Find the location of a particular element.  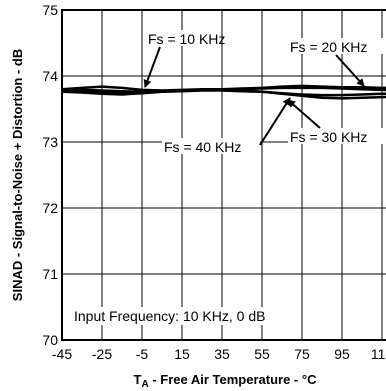

fs30-label-bg is located at coordinates (337, 136).